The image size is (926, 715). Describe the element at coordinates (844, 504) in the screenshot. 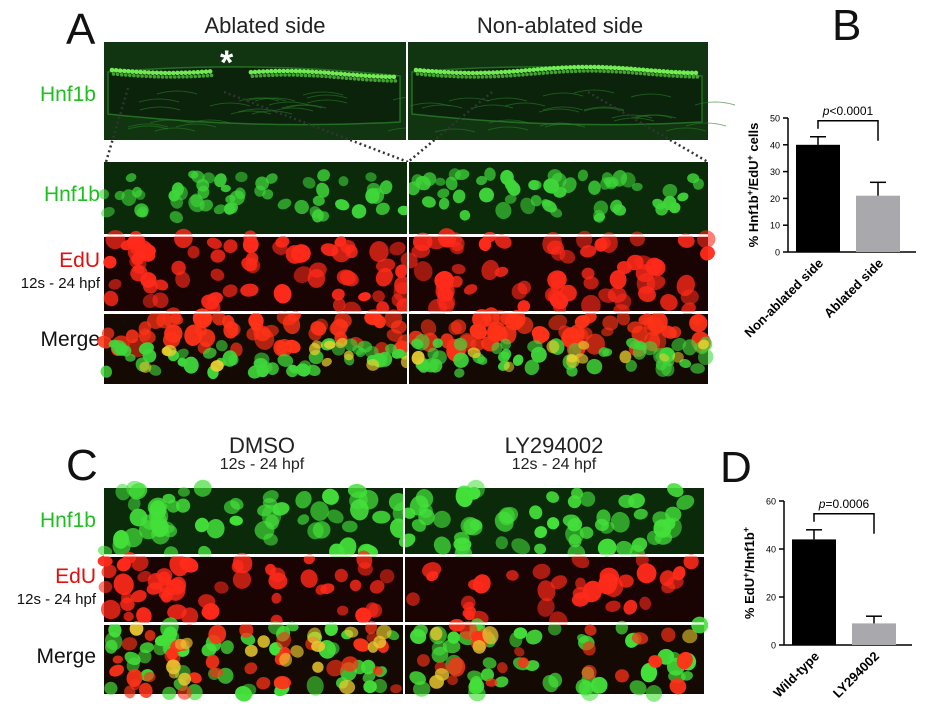

I see `p-value-label: p=0.0006` at that location.